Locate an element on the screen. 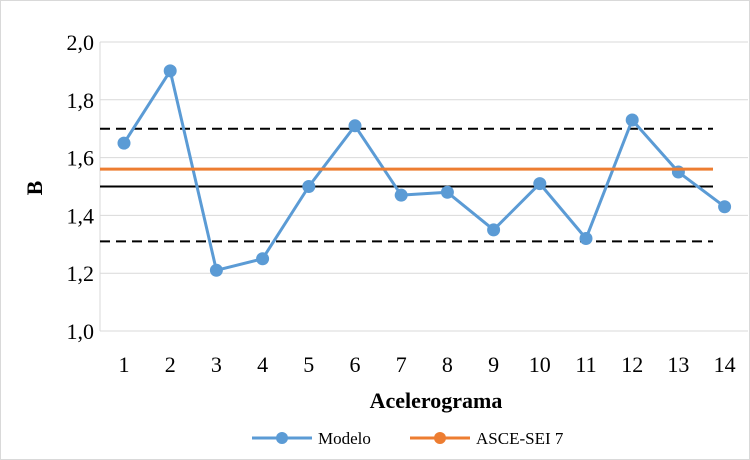  y-axis-title: B is located at coordinates (34, 187).